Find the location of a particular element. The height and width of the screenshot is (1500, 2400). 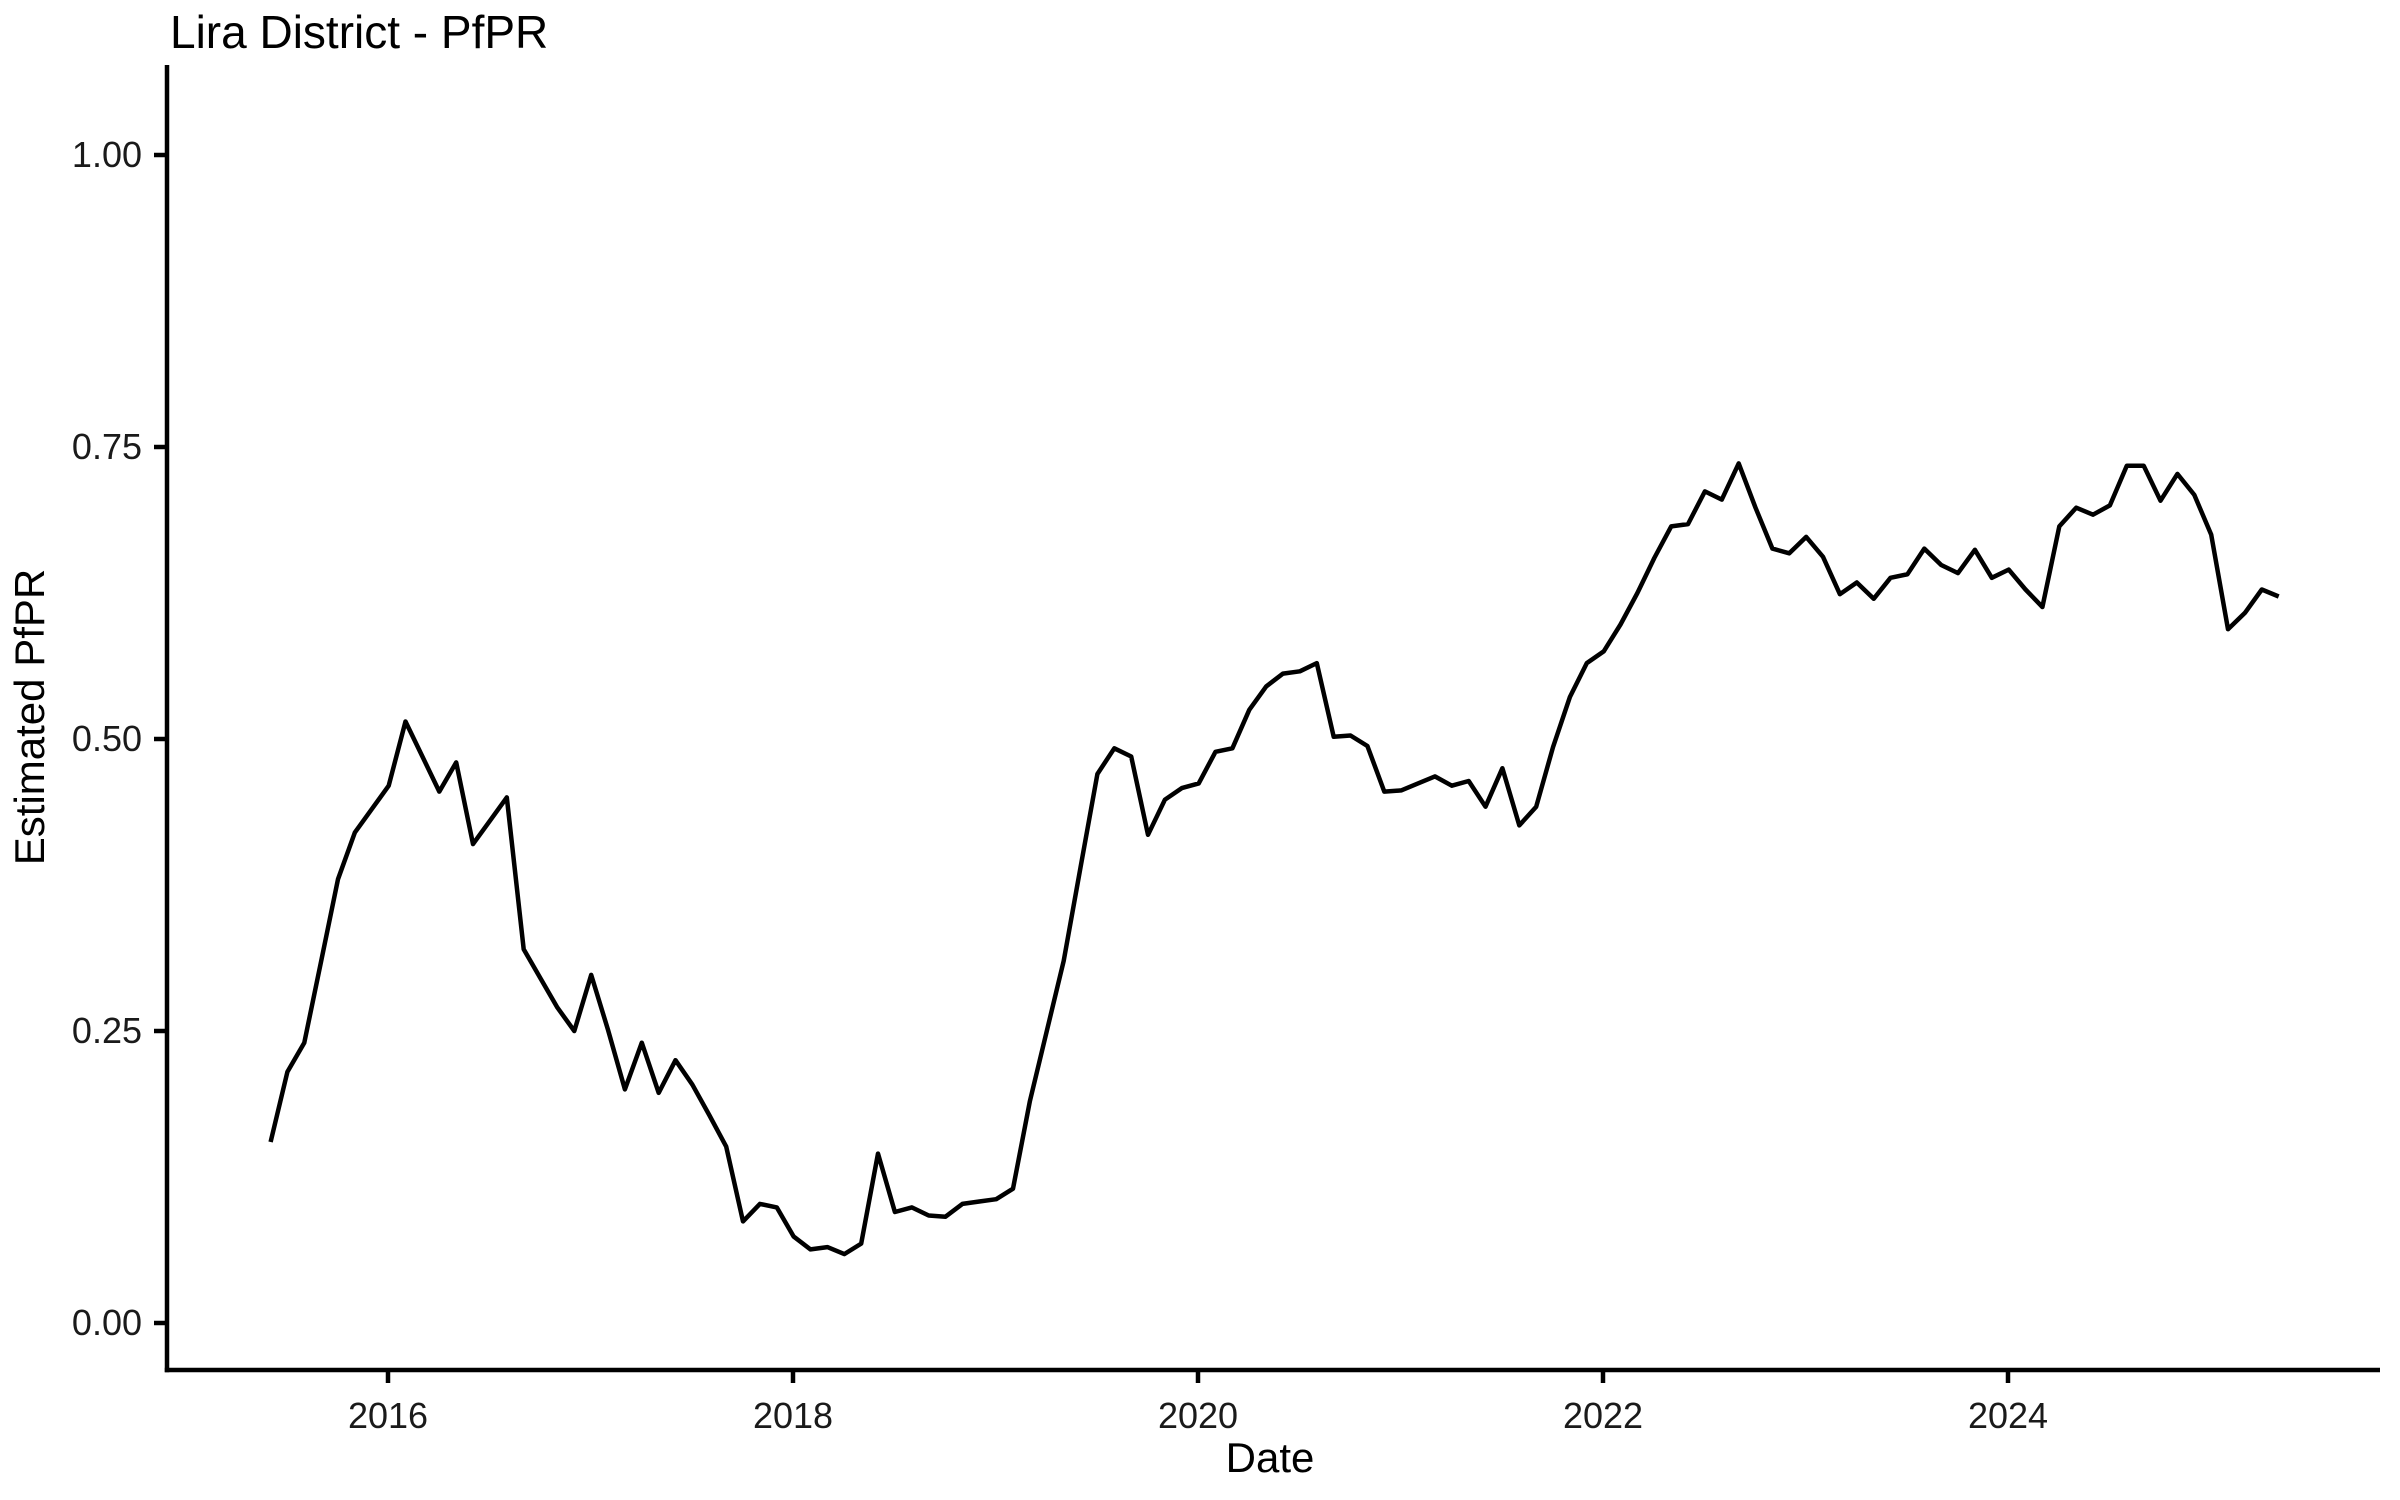

y-tick-label: 1.00 is located at coordinates (107, 154).